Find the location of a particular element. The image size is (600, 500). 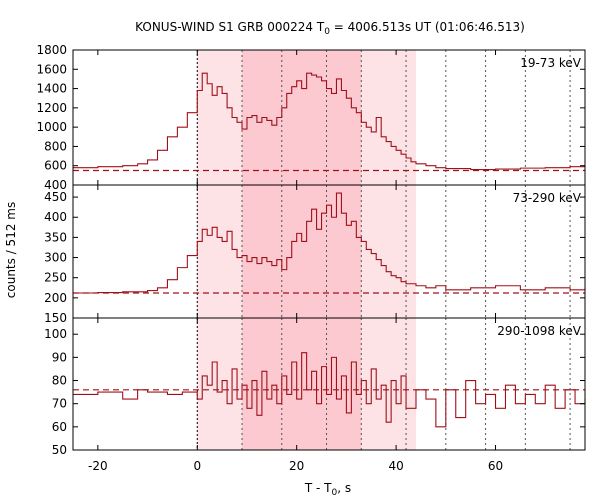

y-tick-label-2-2: 70 is located at coordinates (59, 404).